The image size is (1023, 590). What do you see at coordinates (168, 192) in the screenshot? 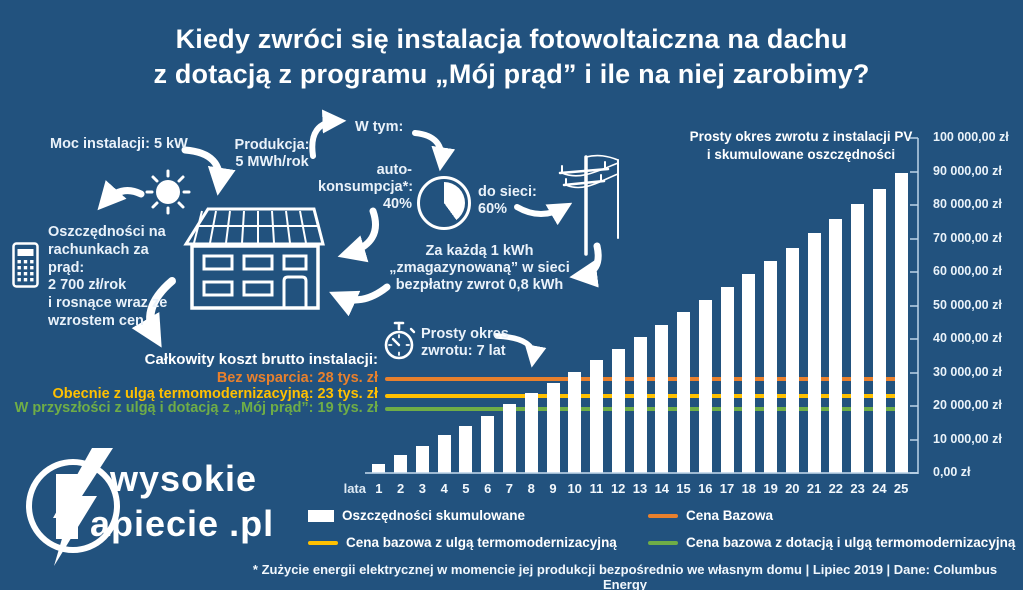
I see `sun-icon` at bounding box center [168, 192].